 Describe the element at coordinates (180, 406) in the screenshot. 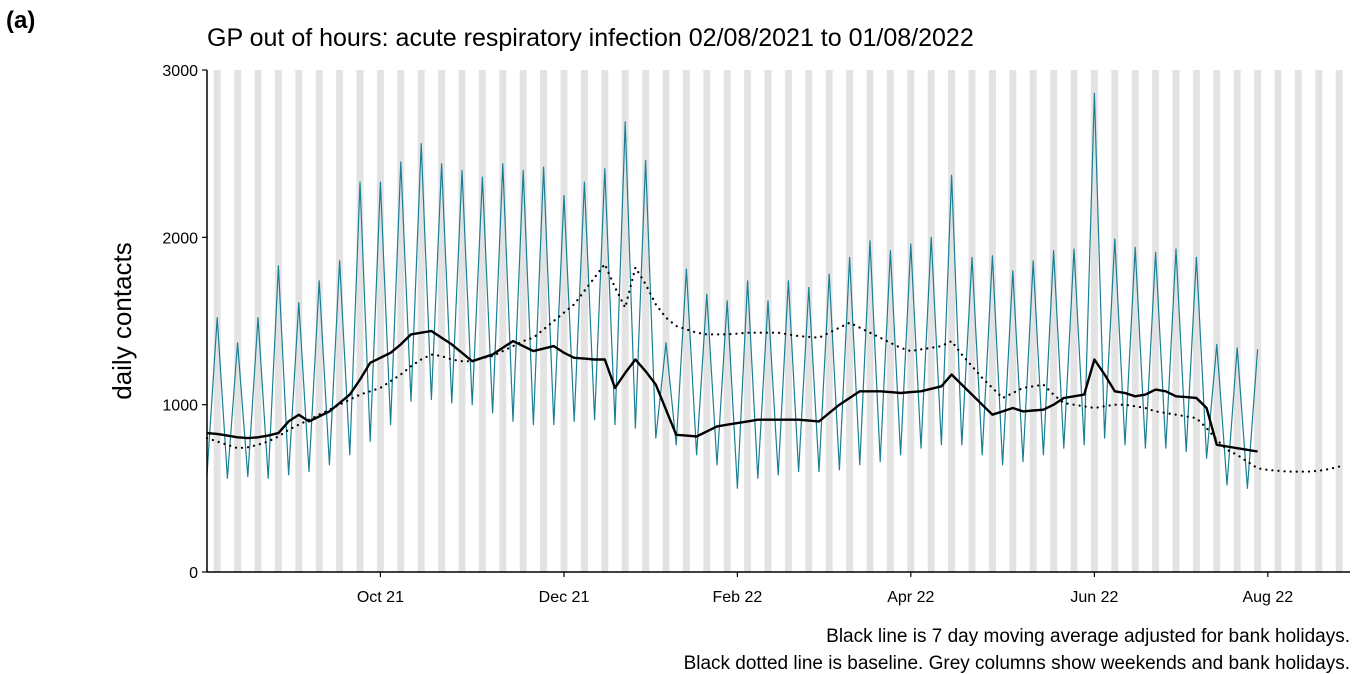

I see `y-tick-label: 1000` at that location.